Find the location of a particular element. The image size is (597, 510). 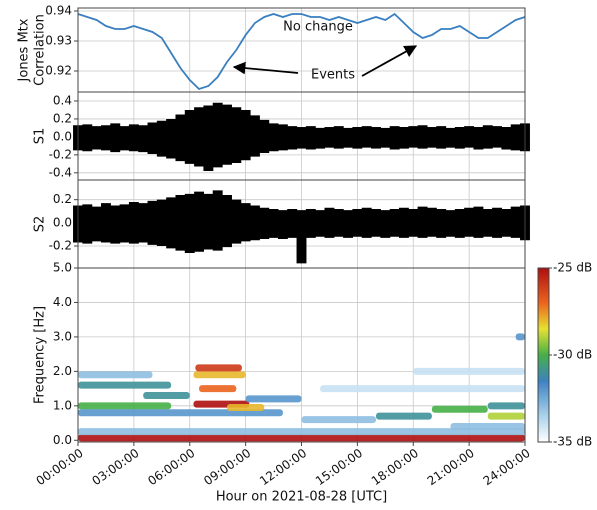

x-tick-label: 03:00:00 is located at coordinates (115, 467).